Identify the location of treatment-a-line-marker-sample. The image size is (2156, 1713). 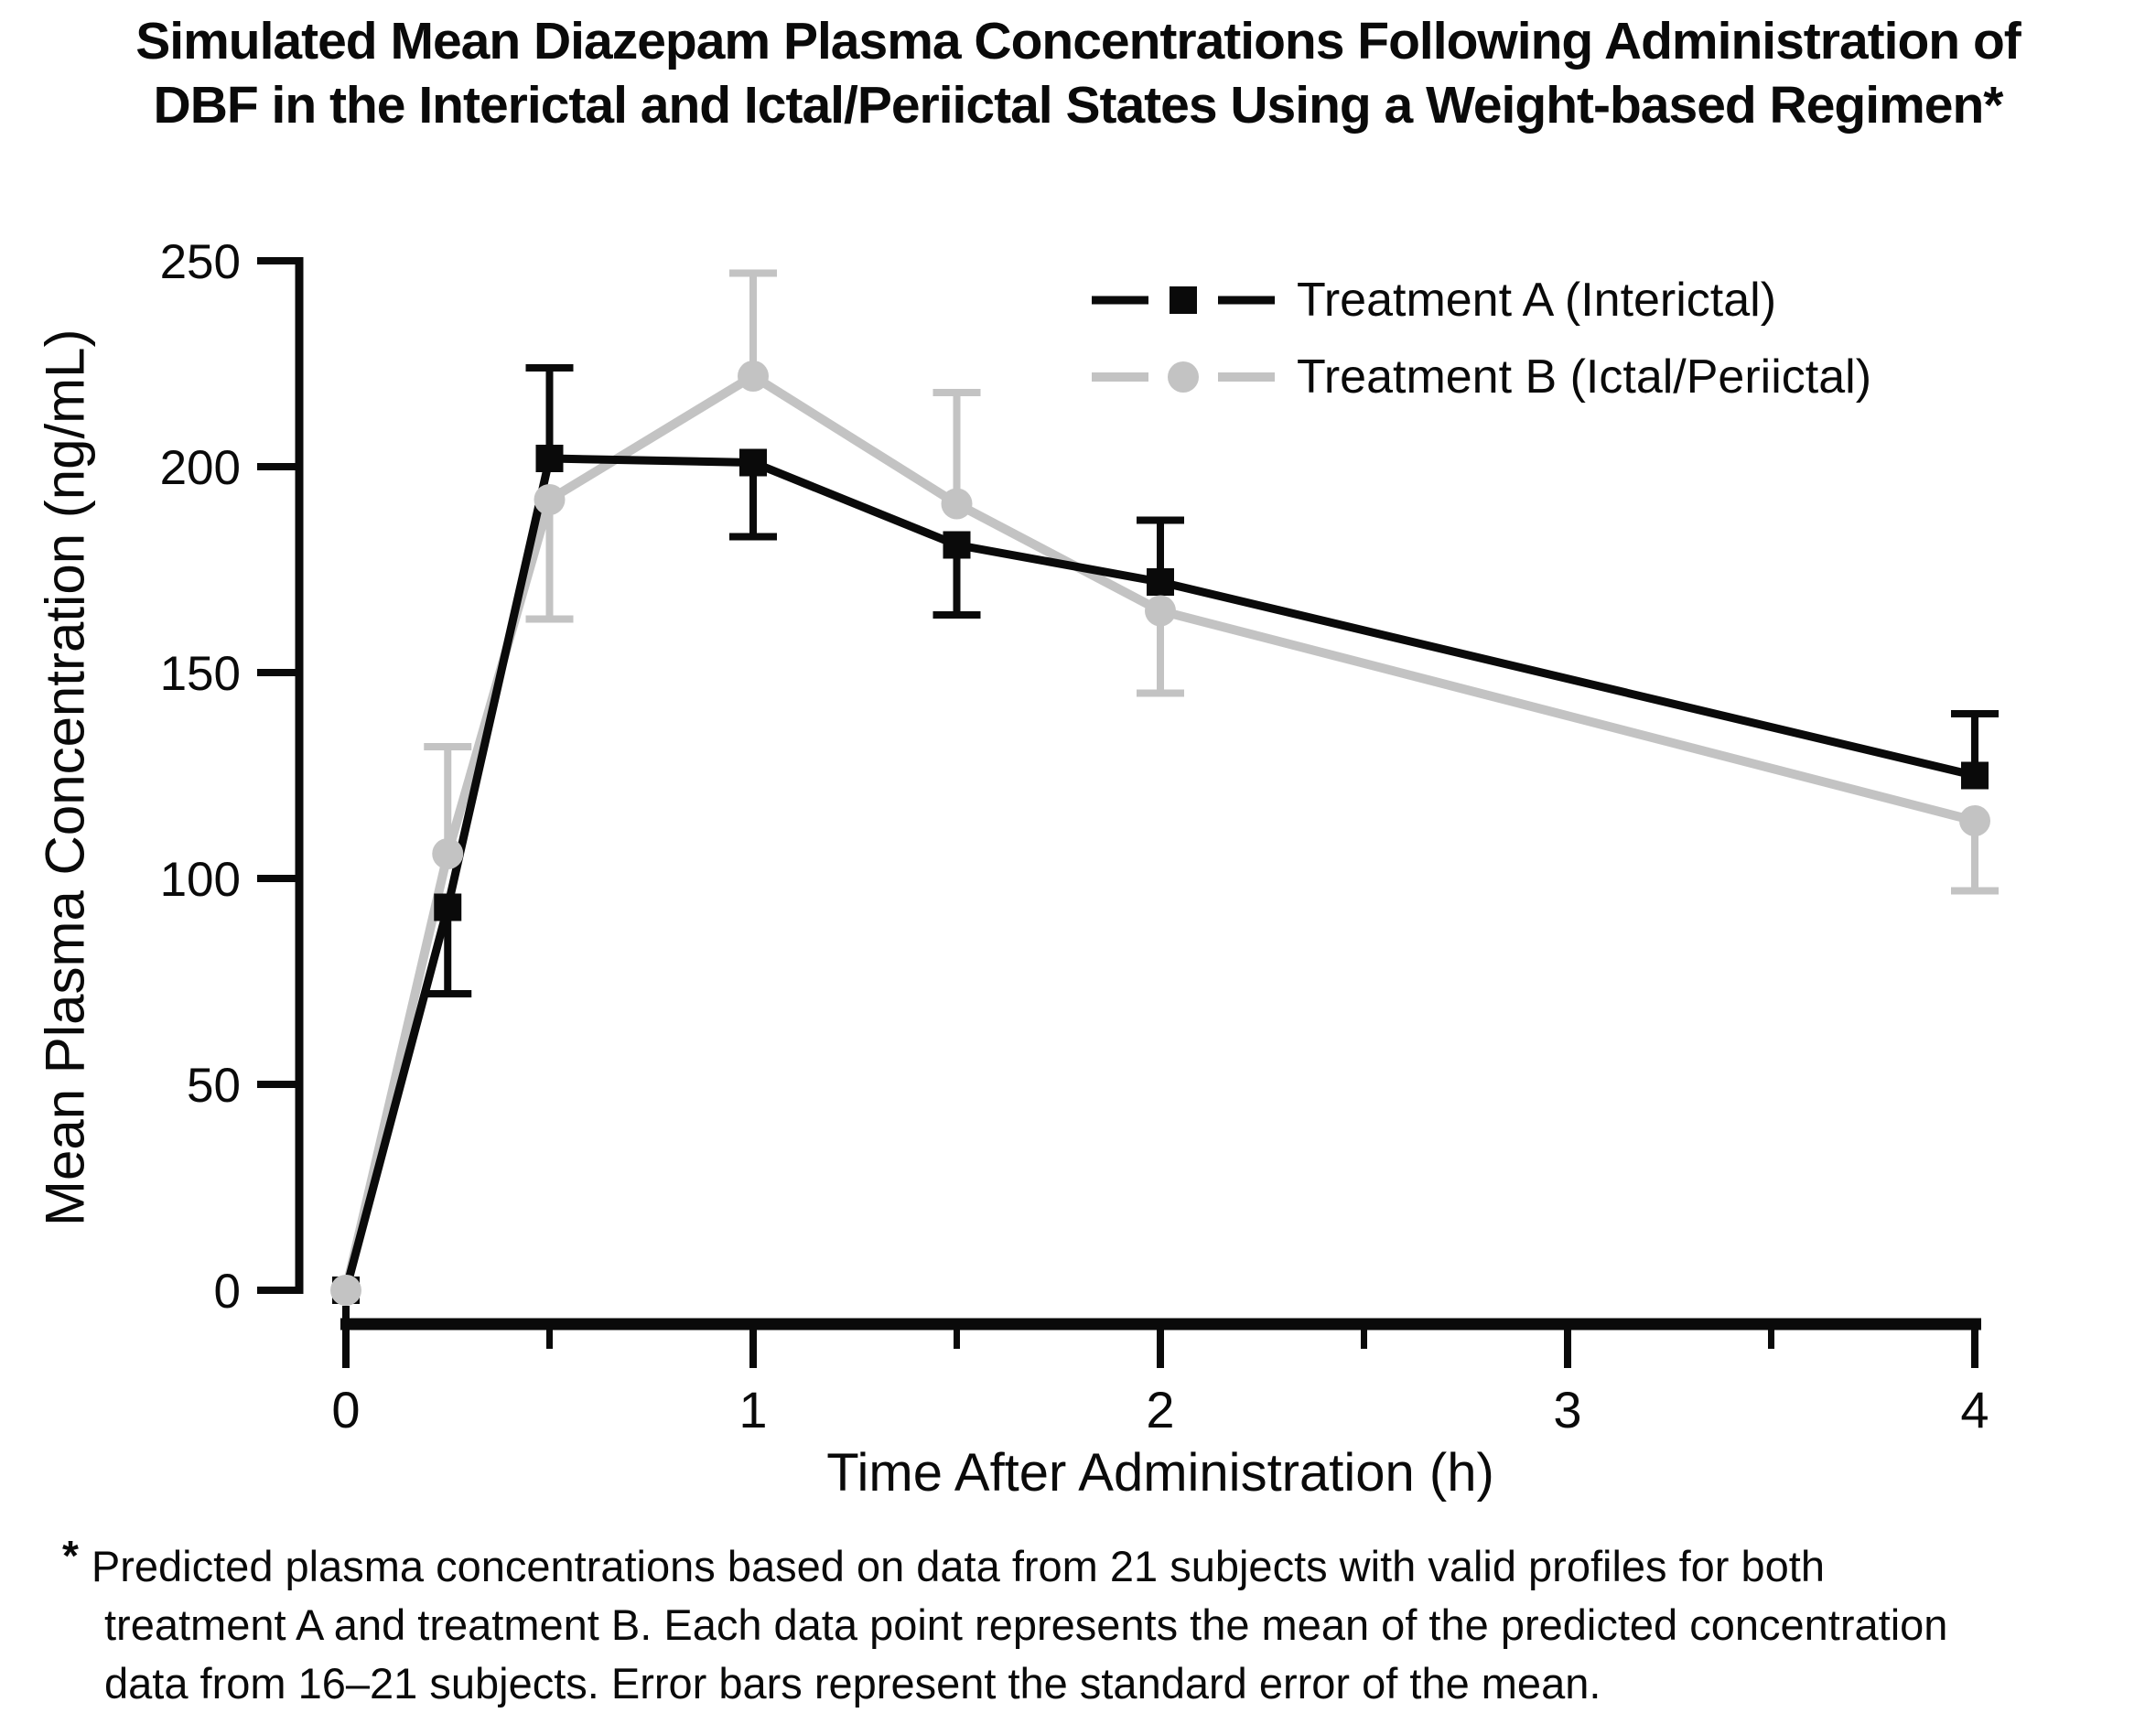
(1183, 300).